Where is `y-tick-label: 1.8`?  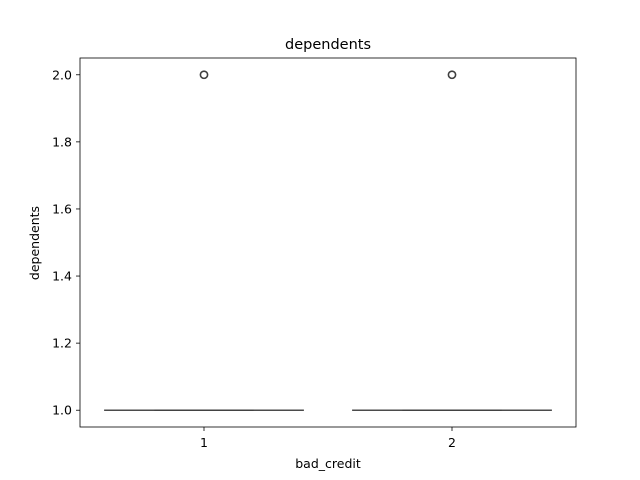 y-tick-label: 1.8 is located at coordinates (62, 141).